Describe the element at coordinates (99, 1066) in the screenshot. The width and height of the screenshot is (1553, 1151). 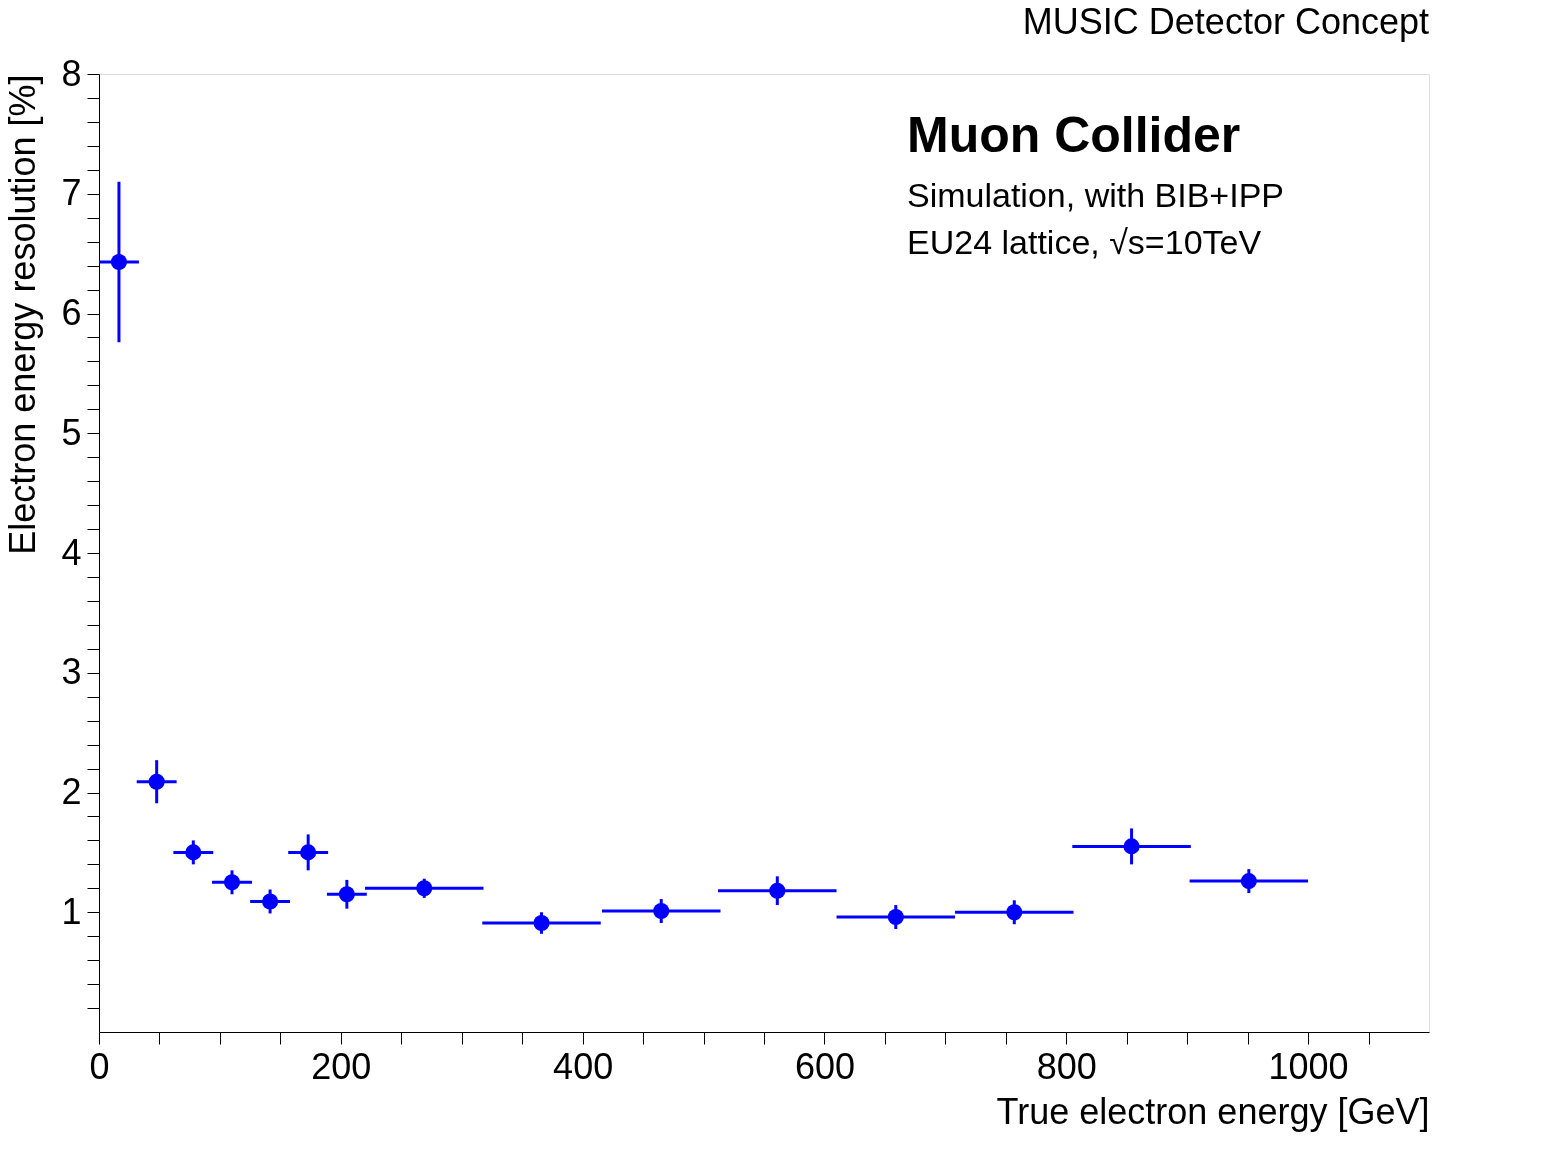
I see `x-tick-label: 0` at that location.